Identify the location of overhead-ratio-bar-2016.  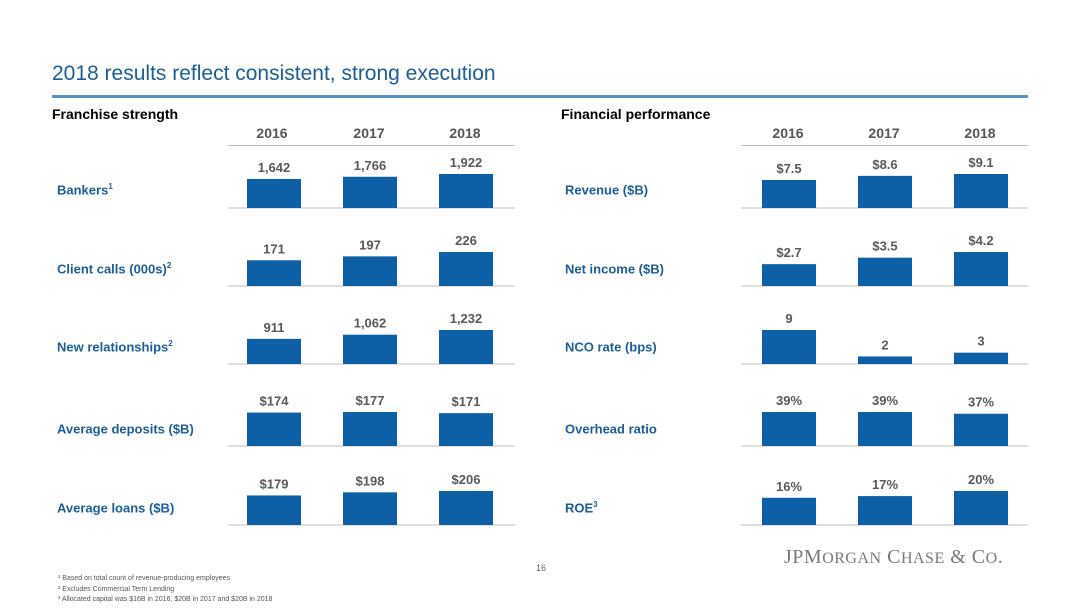
(789, 429).